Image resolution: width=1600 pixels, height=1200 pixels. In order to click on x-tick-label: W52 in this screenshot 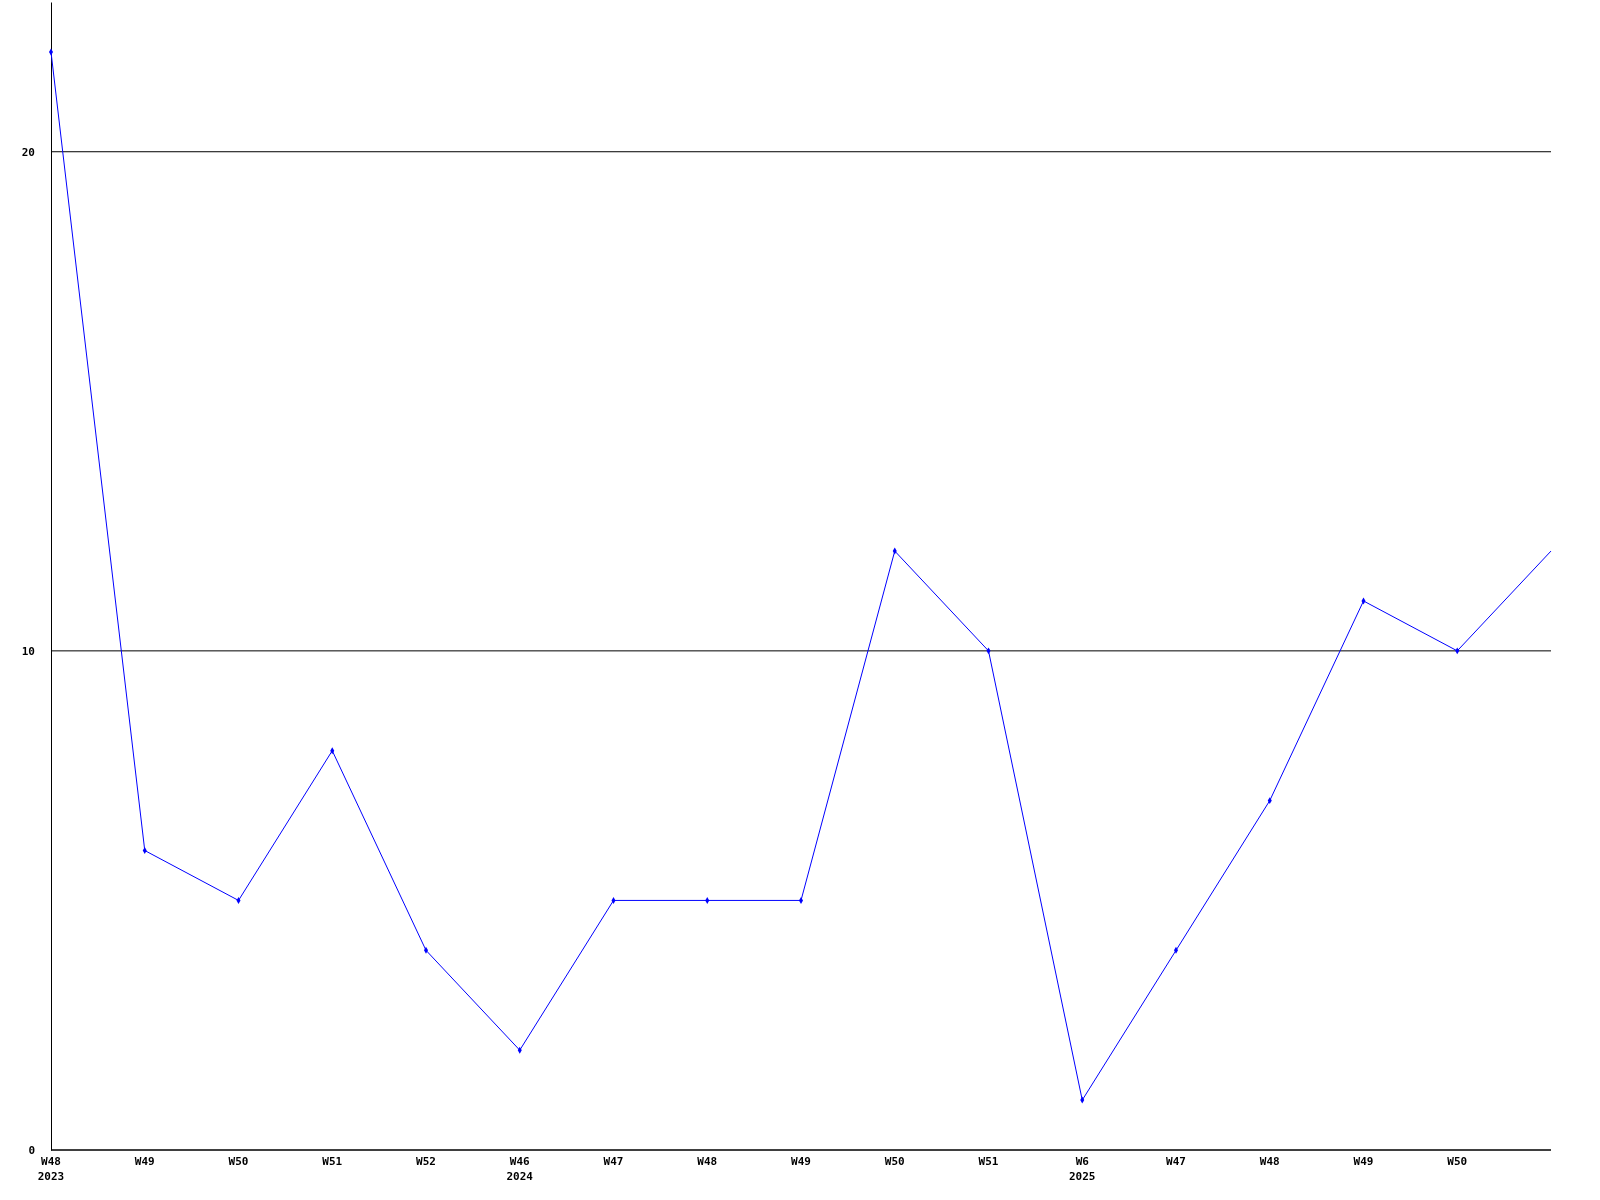, I will do `click(426, 1161)`.